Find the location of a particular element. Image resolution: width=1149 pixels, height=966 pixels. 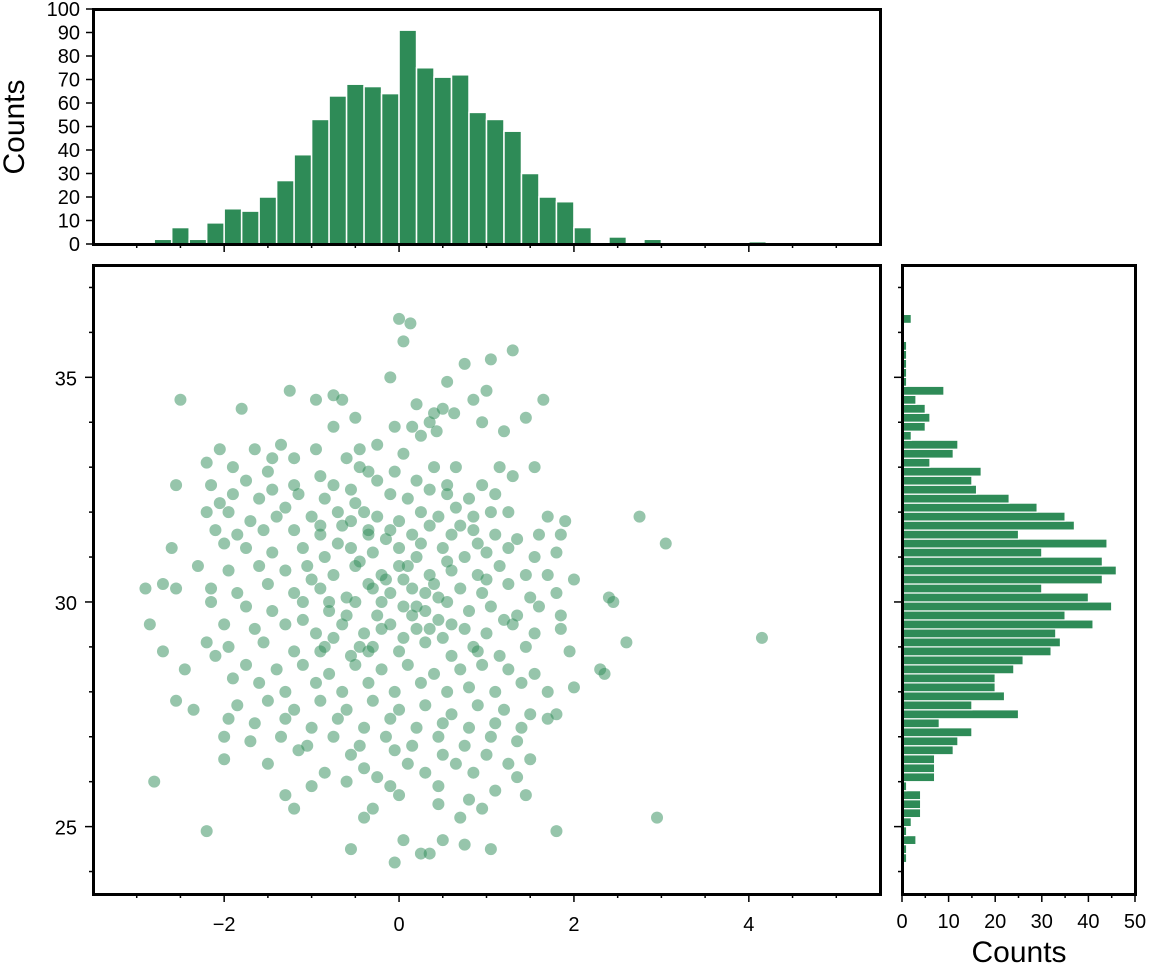

right-x-tick-label: 0 is located at coordinates (901, 922).